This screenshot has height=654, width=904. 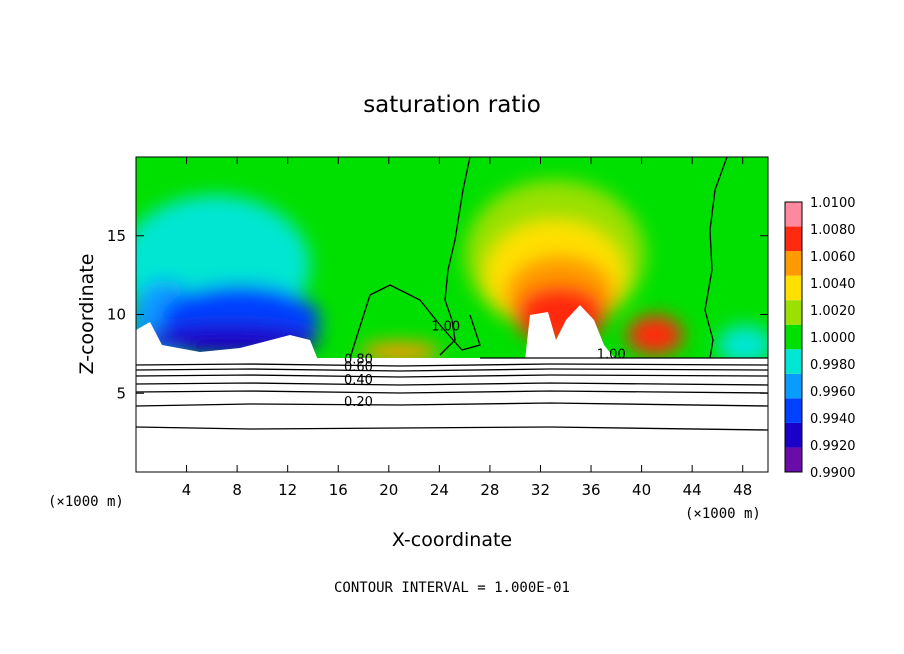 I want to click on contour-label: 0.40, so click(x=358, y=380).